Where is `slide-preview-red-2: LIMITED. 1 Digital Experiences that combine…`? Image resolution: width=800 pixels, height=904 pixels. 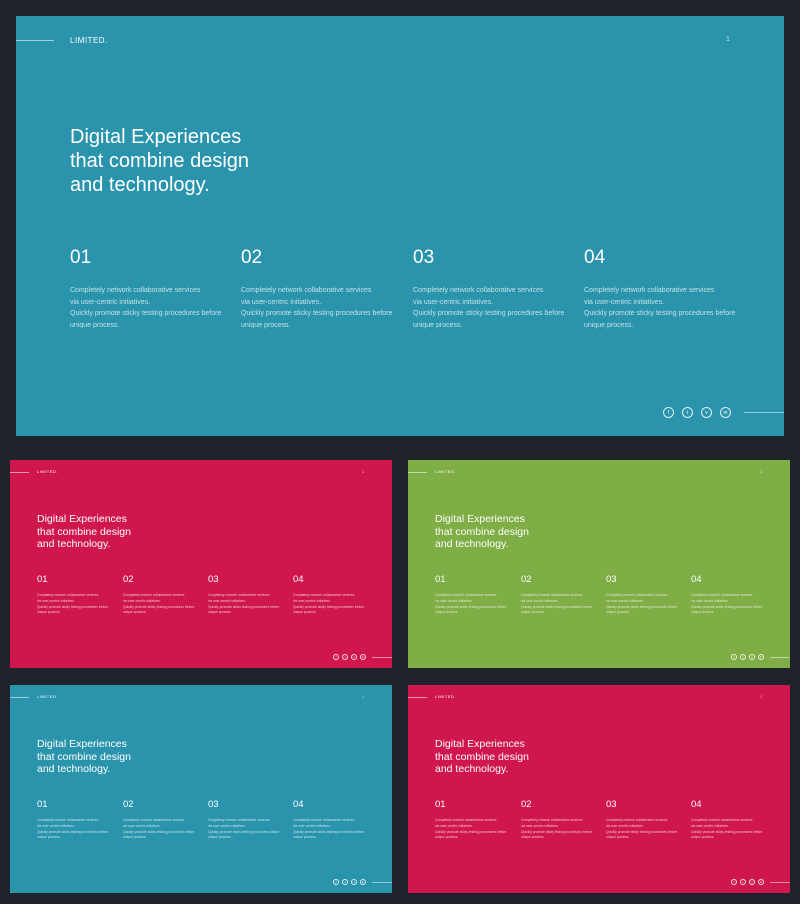 slide-preview-red-2: LIMITED. 1 Digital Experiences that combine… is located at coordinates (599, 789).